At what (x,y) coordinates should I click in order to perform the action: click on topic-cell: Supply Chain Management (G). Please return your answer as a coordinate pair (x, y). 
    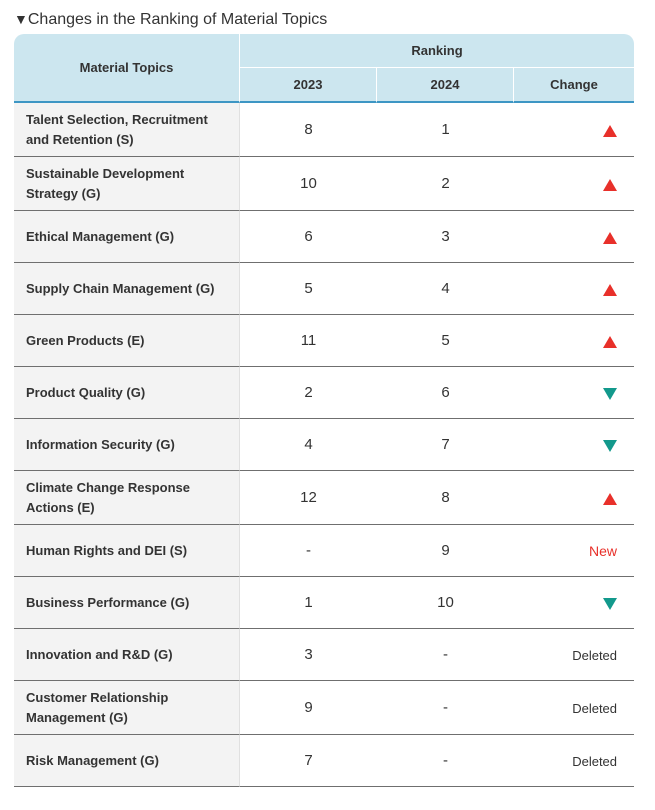
    Looking at the image, I should click on (127, 289).